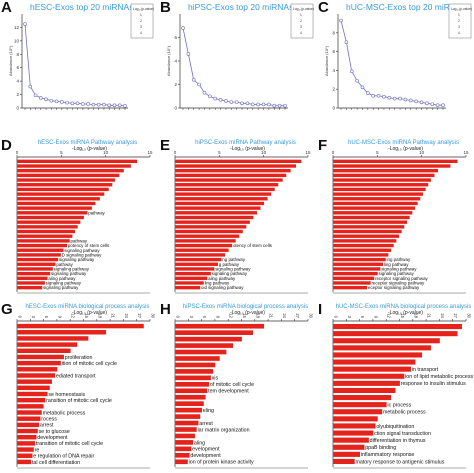  I want to click on category-label: of mitotic cell cycle, so click(232, 385).